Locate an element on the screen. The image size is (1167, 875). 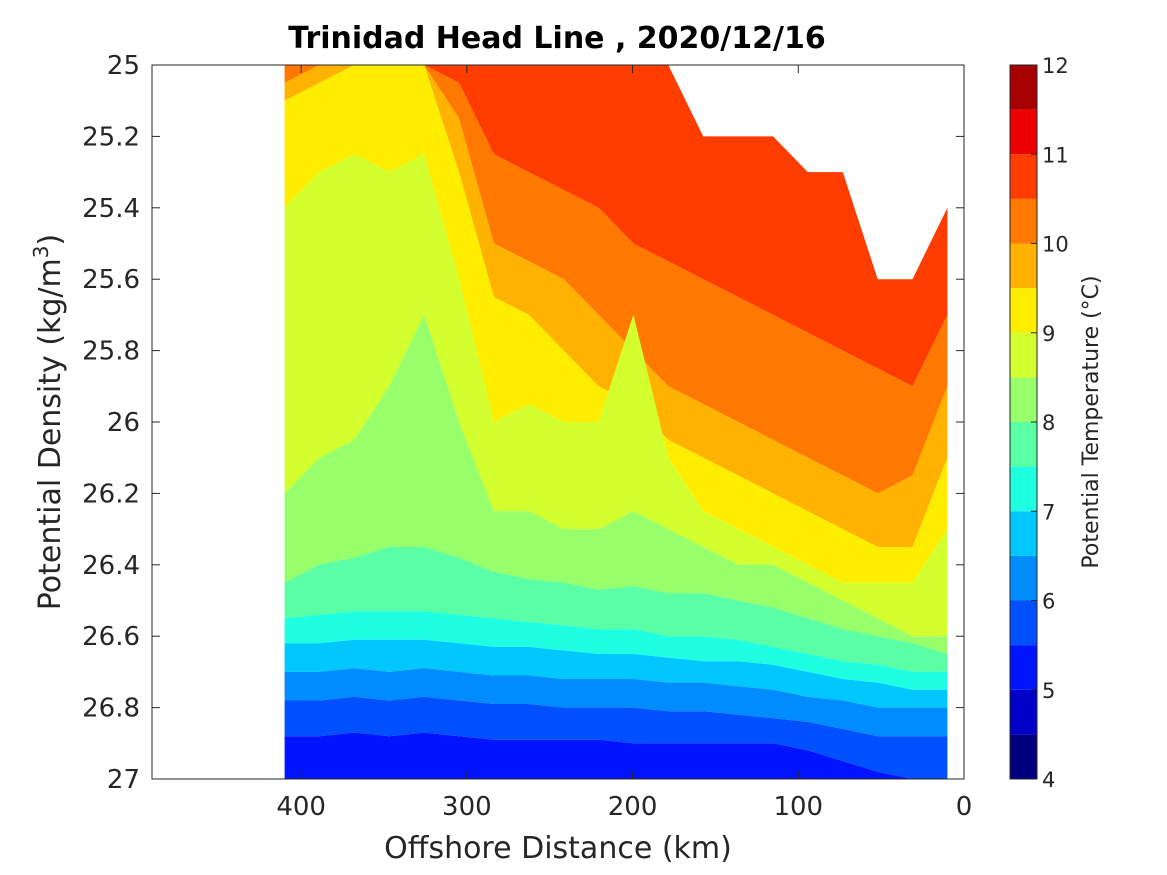
x-tick-label: 100 is located at coordinates (798, 807).